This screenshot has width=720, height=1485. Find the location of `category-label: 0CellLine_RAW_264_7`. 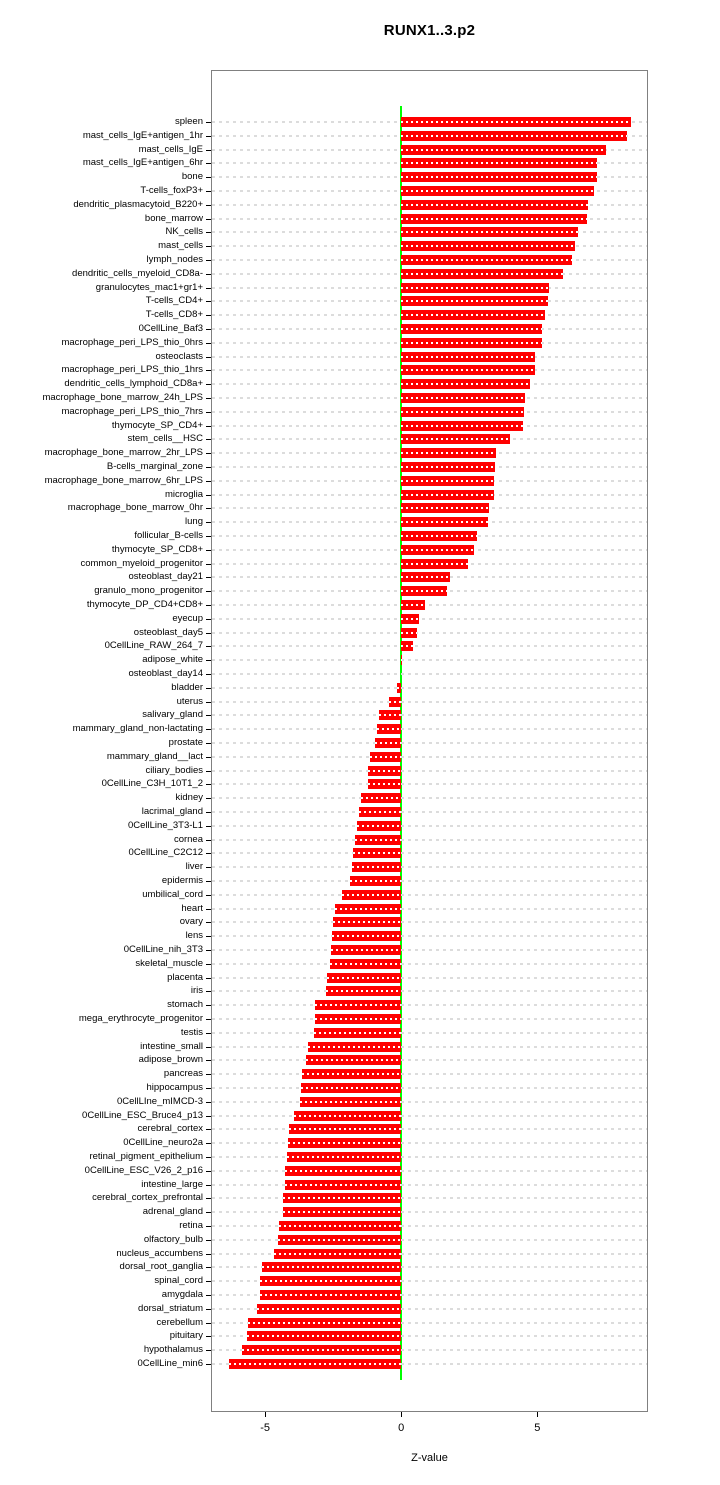

category-label: 0CellLine_RAW_264_7 is located at coordinates (153, 646).